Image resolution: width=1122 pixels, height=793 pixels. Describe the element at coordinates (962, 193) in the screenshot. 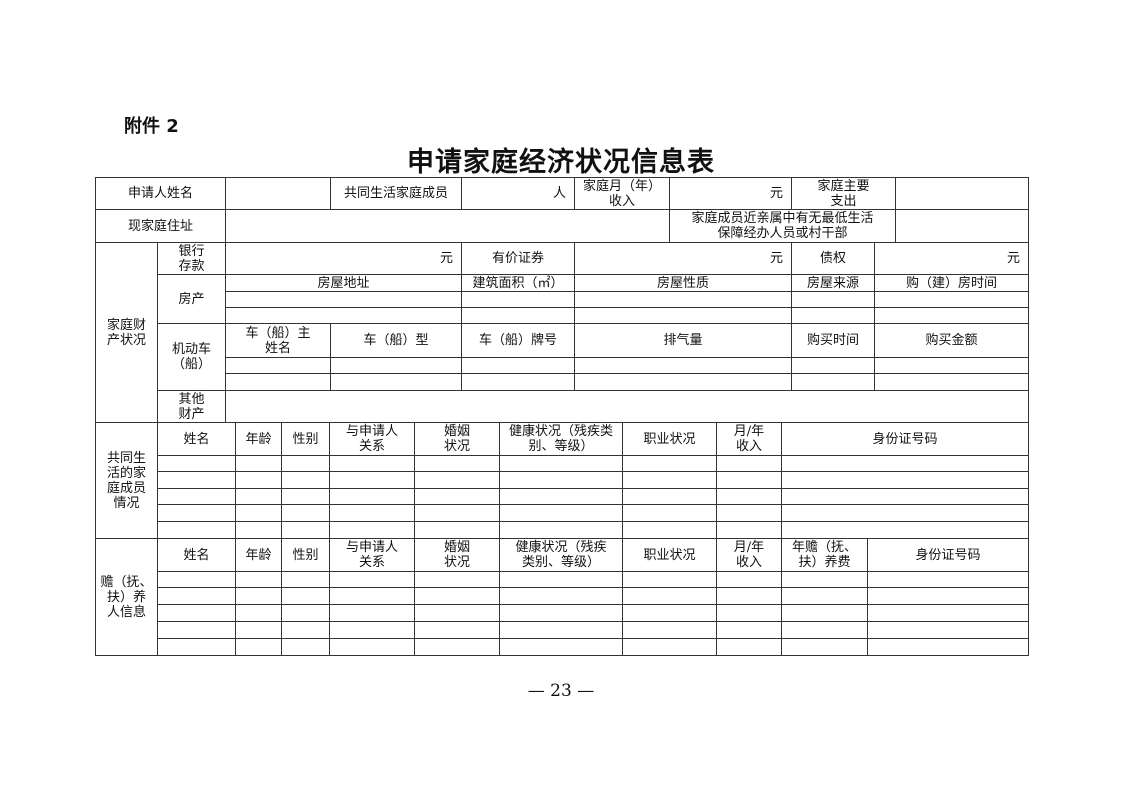

I see `field-main-expense` at that location.